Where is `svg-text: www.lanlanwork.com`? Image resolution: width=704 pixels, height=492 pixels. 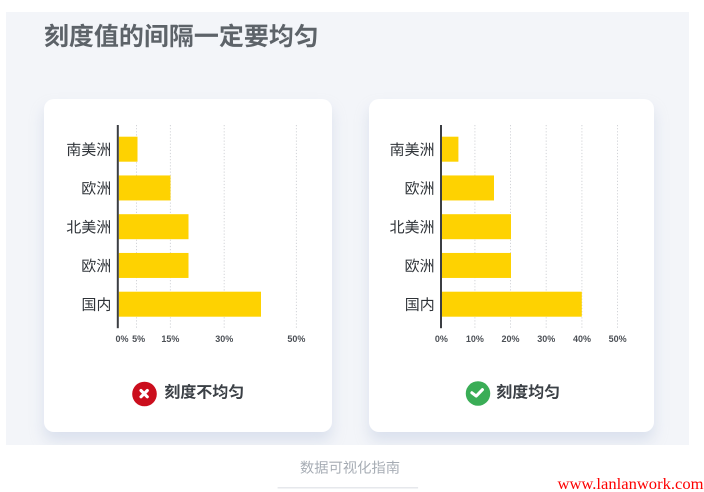 svg-text: www.lanlanwork.com is located at coordinates (631, 484).